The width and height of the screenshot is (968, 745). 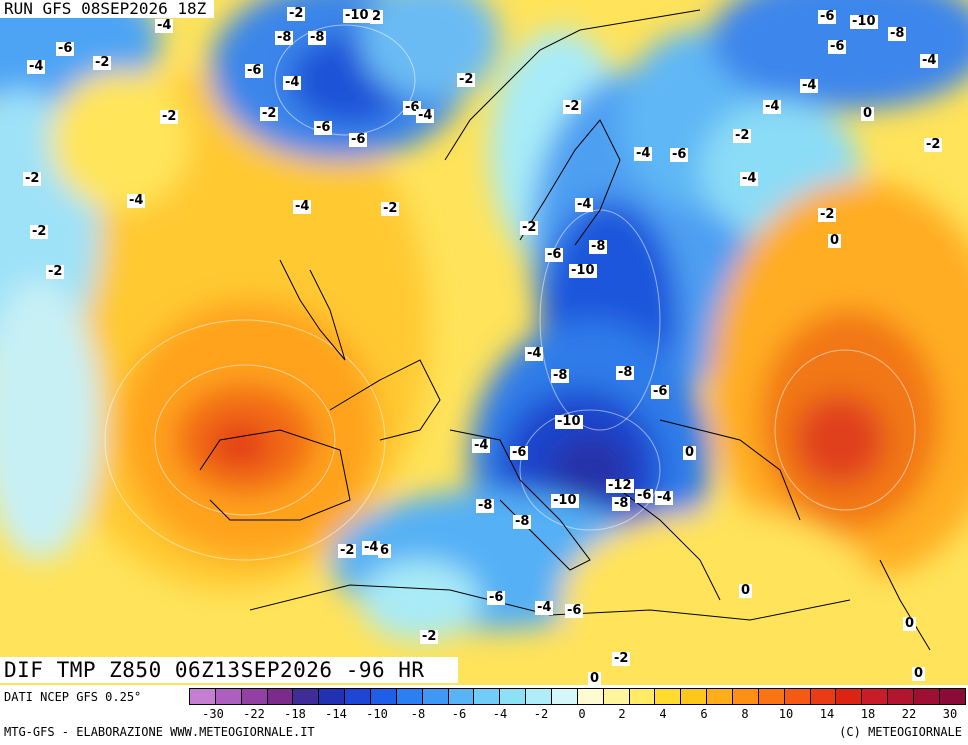 What do you see at coordinates (900, 732) in the screenshot?
I see `credit-right: (C) METEOGIORNALE` at bounding box center [900, 732].